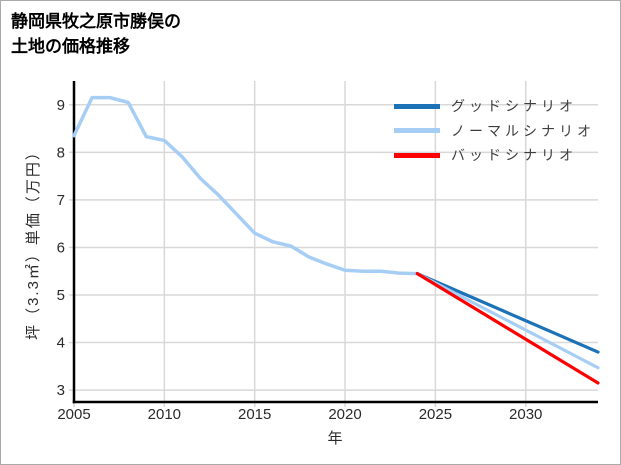 This screenshot has width=621, height=465. I want to click on y-tick-label: 7, so click(61, 200).